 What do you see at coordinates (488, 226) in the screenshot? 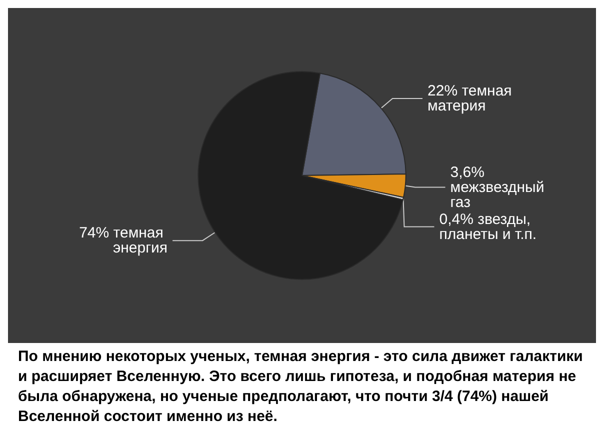
I see `slice-label: 0,4% звезды, планеты и т.п.` at bounding box center [488, 226].